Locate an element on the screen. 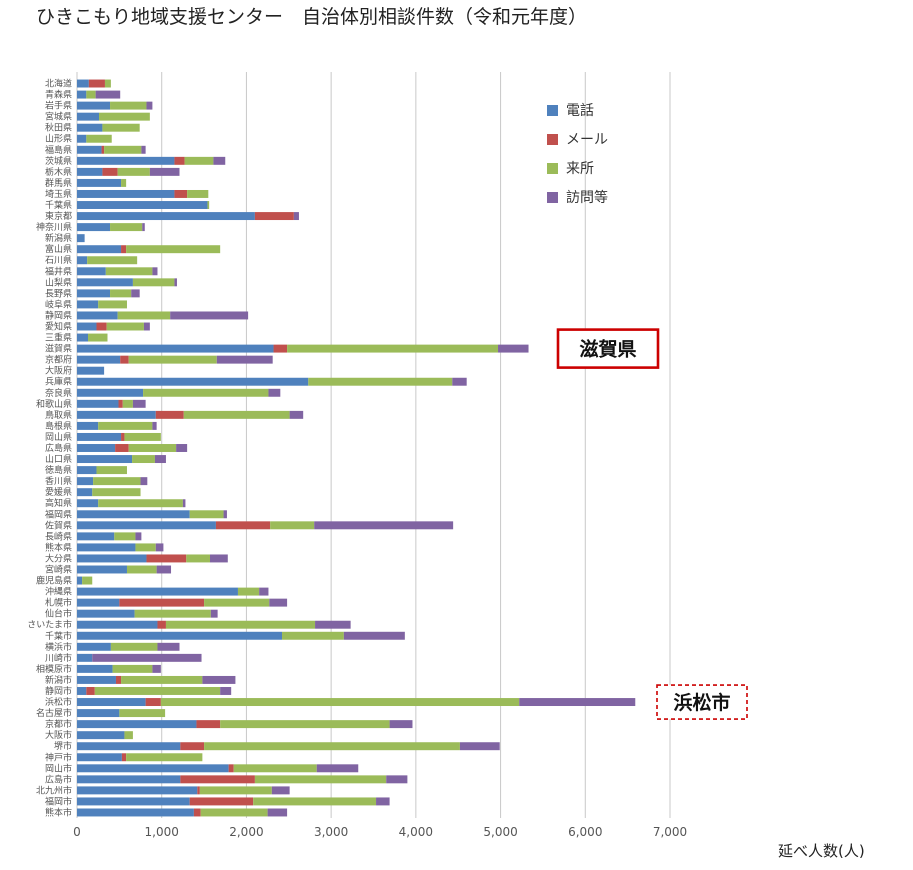 This screenshot has height=870, width=913. category-label: 岡山県 is located at coordinates (58, 437).